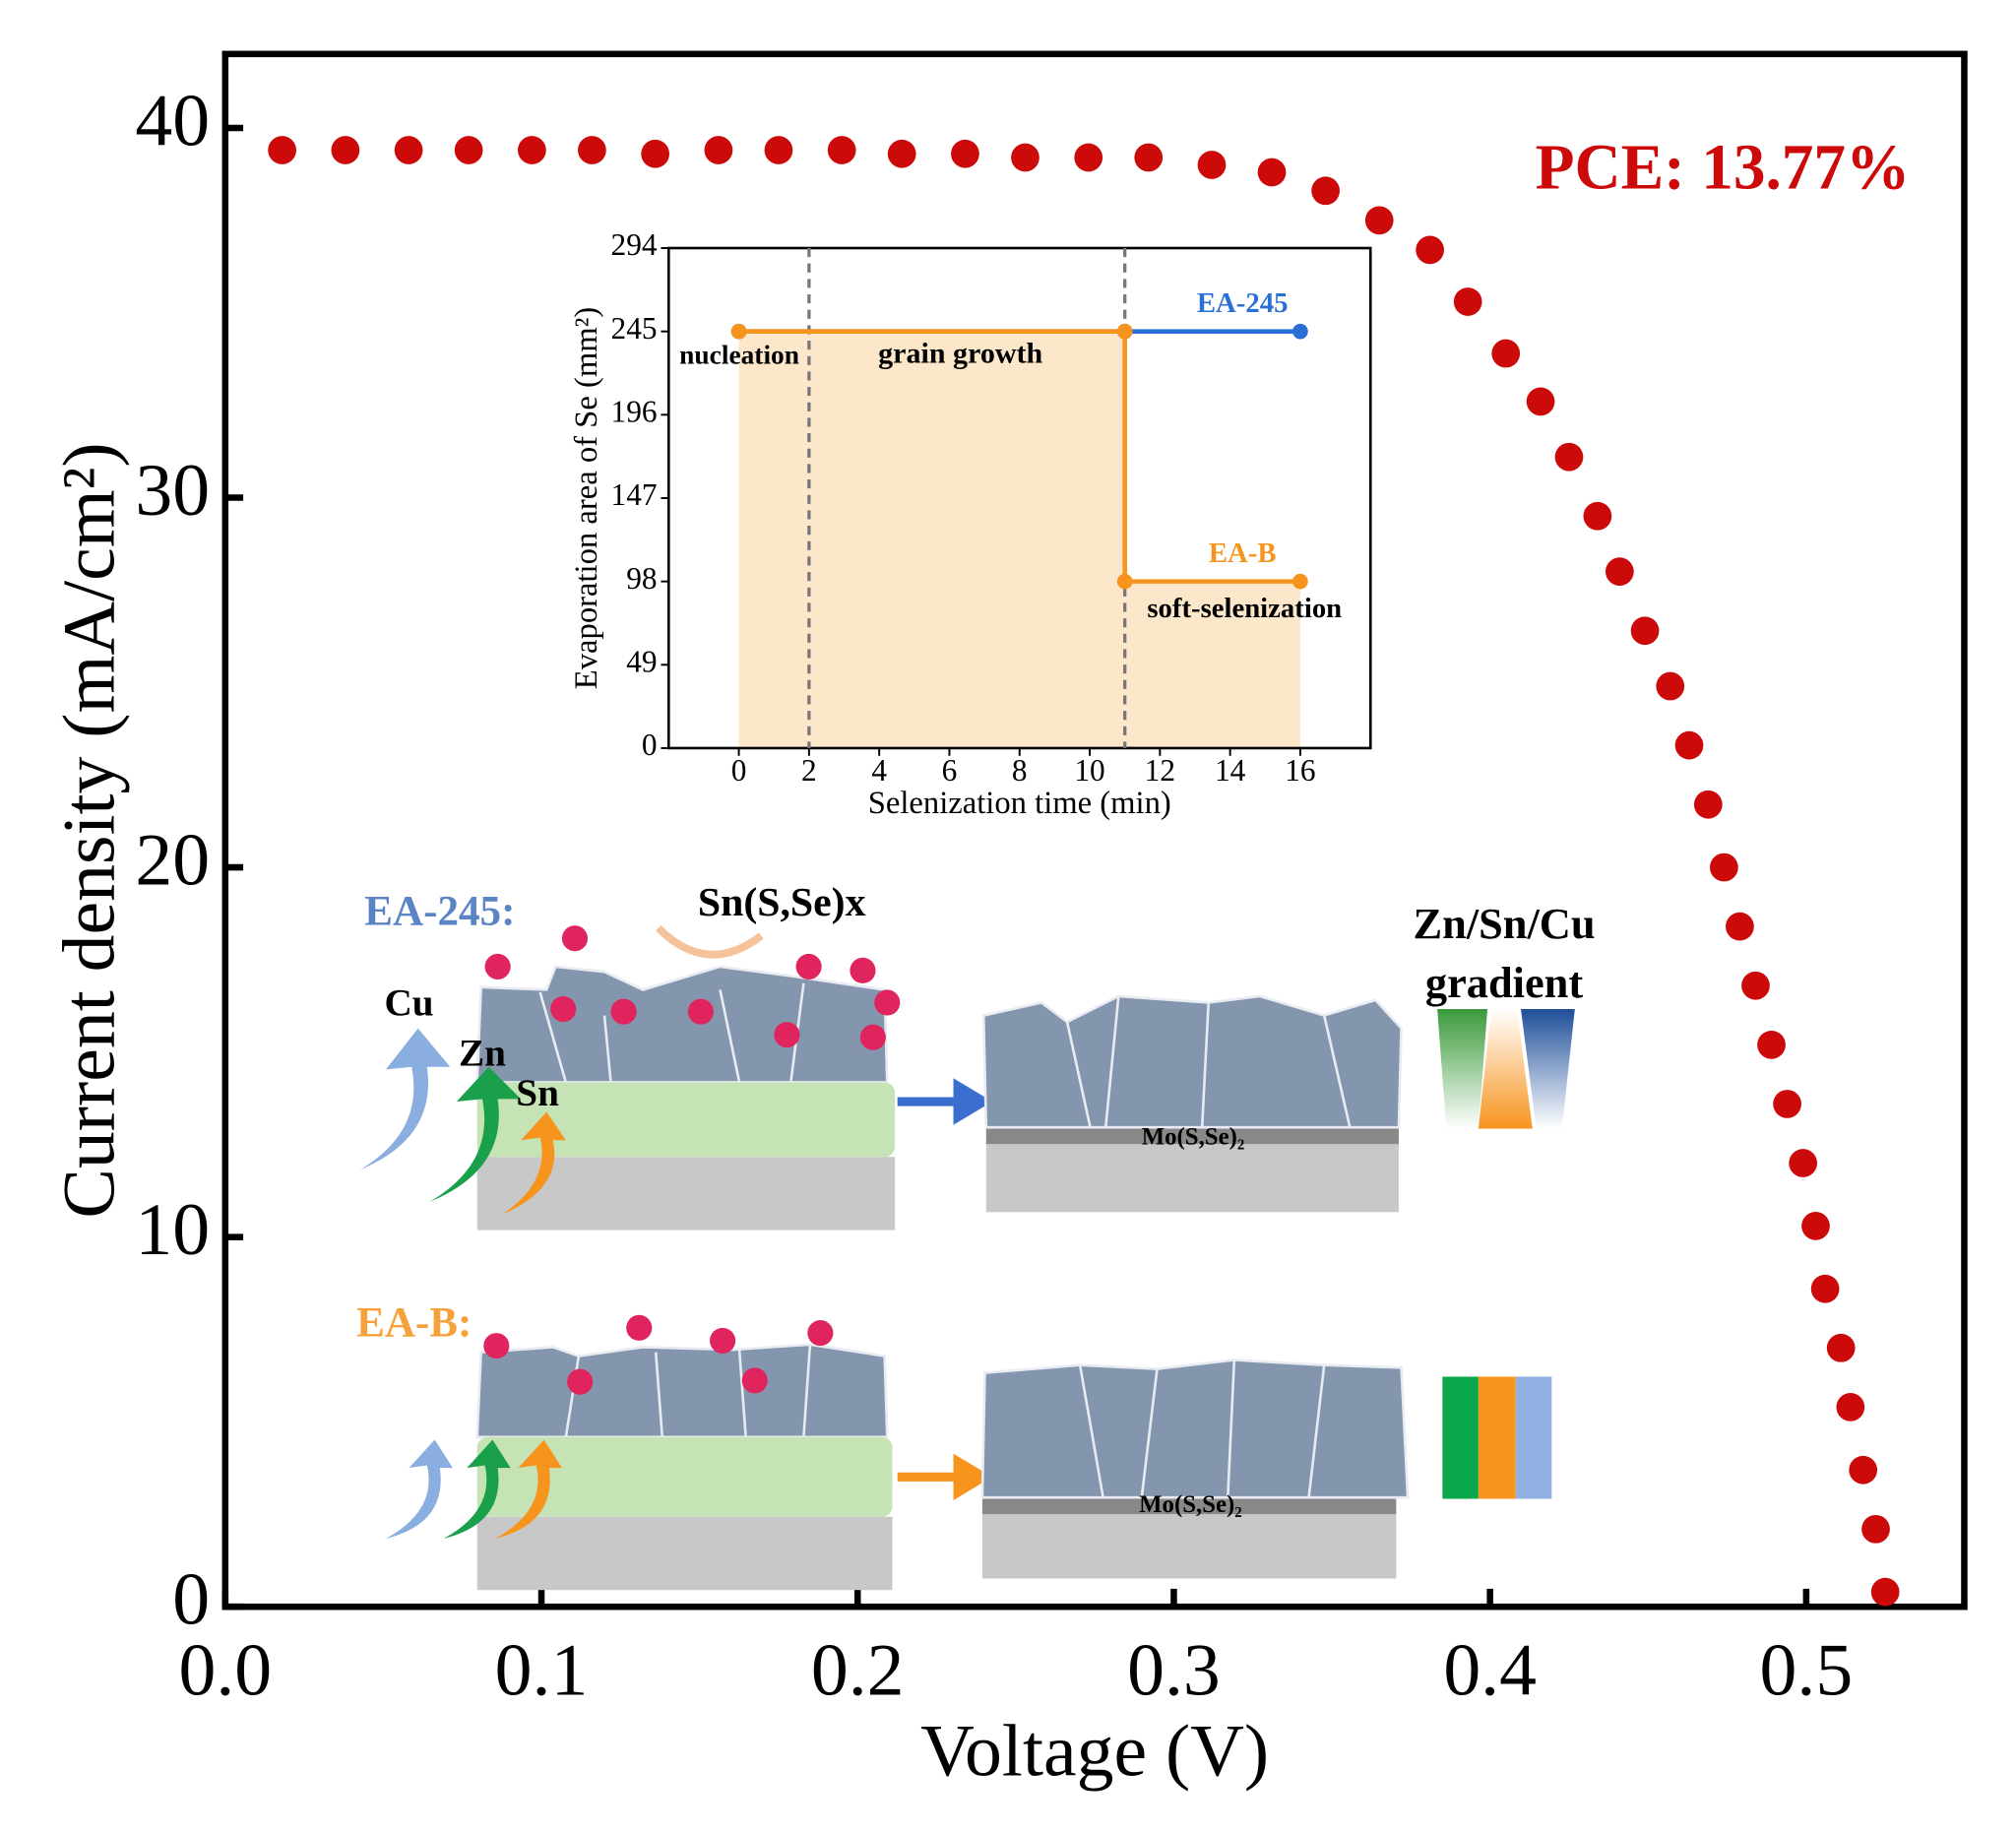 The image size is (2016, 1833). Describe the element at coordinates (414, 1323) in the screenshot. I see `label: EA-B:` at that location.